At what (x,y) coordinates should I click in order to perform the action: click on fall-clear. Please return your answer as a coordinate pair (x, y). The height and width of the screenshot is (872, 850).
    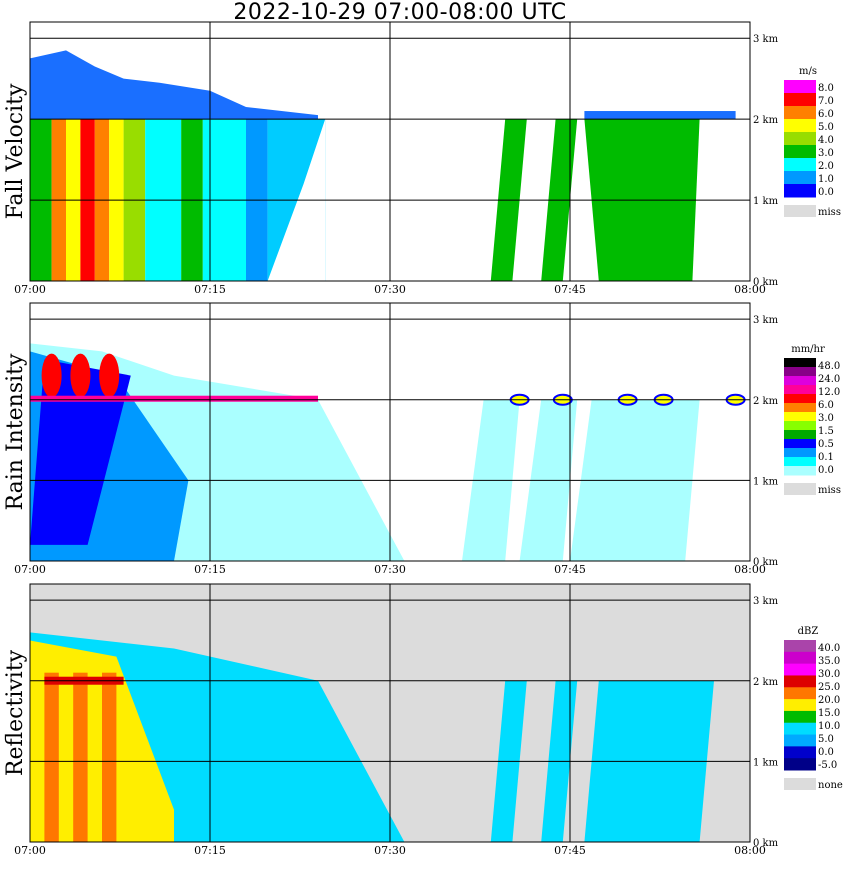
    Looking at the image, I should click on (296, 200).